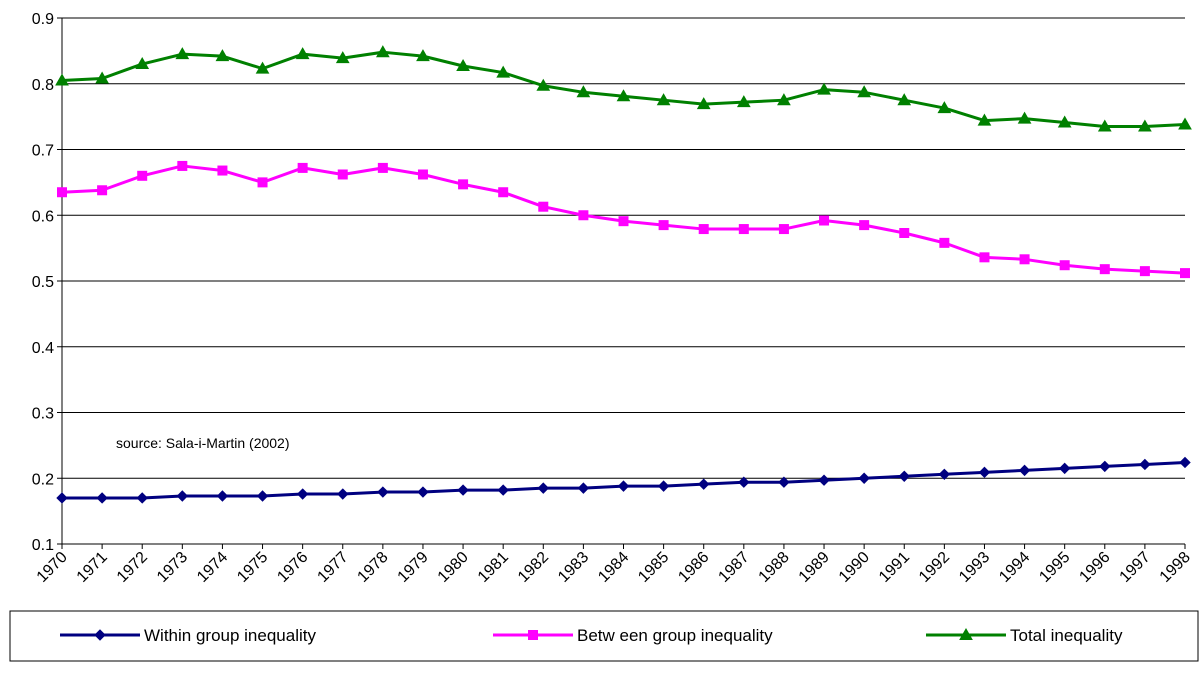 The width and height of the screenshot is (1203, 691). I want to click on x-tick-label: 1992, so click(934, 567).